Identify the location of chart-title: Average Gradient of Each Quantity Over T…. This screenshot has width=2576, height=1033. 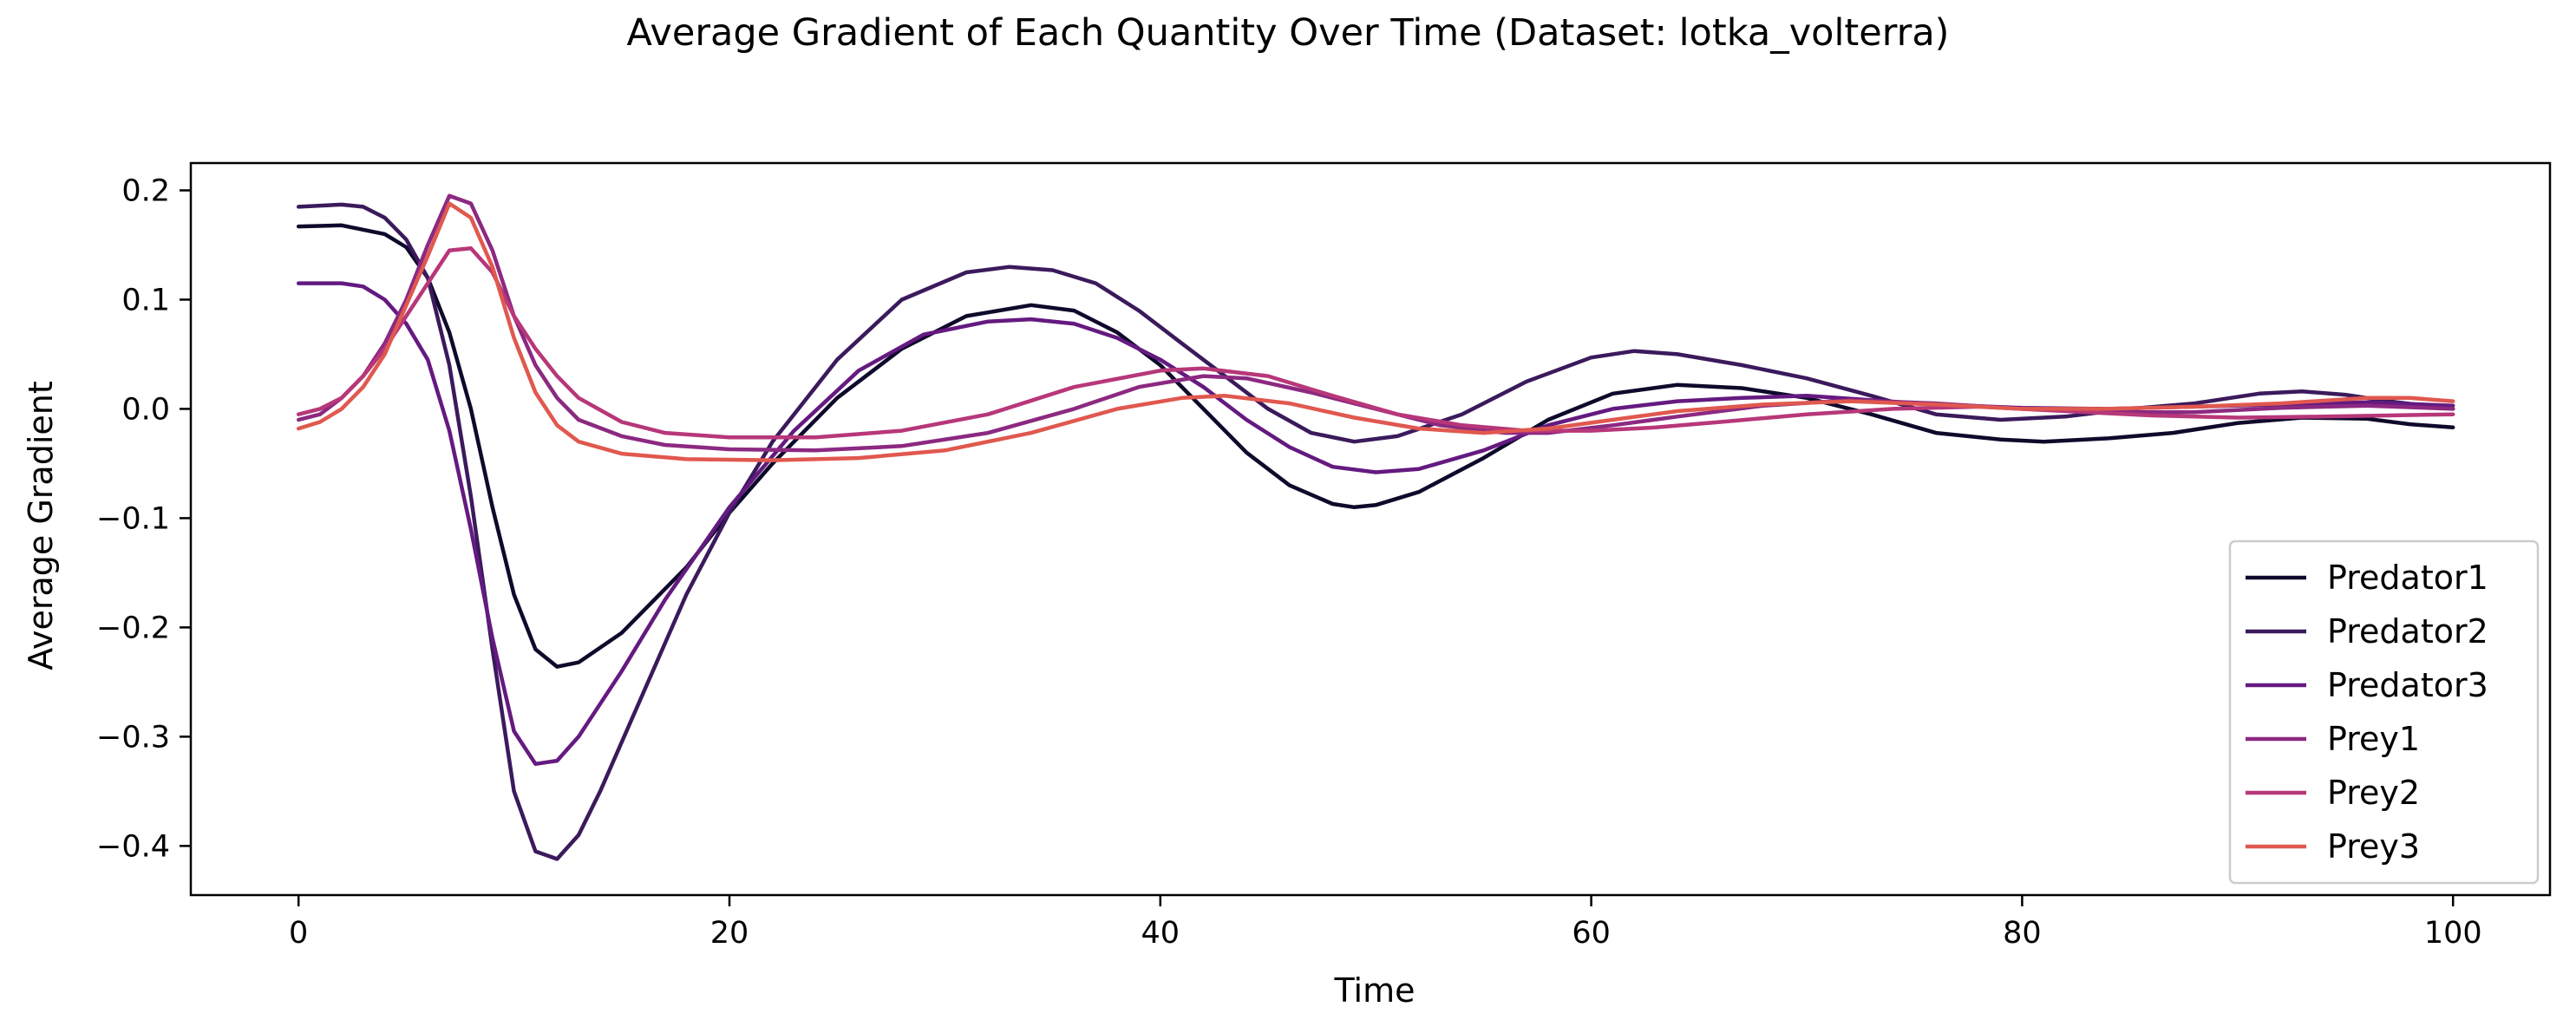
(1288, 33).